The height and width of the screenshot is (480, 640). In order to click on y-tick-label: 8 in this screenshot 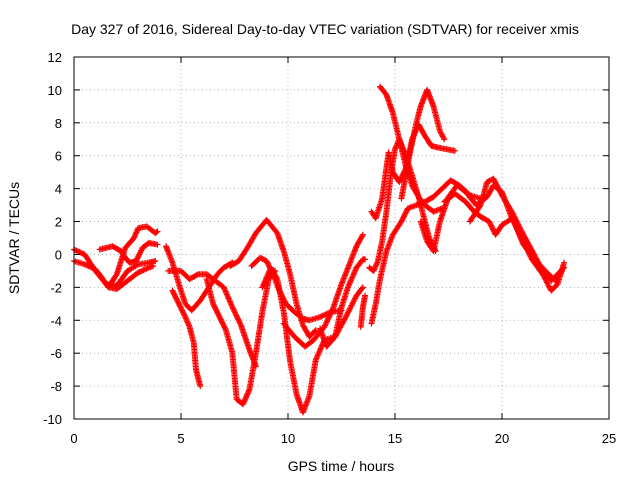, I will do `click(58, 123)`.